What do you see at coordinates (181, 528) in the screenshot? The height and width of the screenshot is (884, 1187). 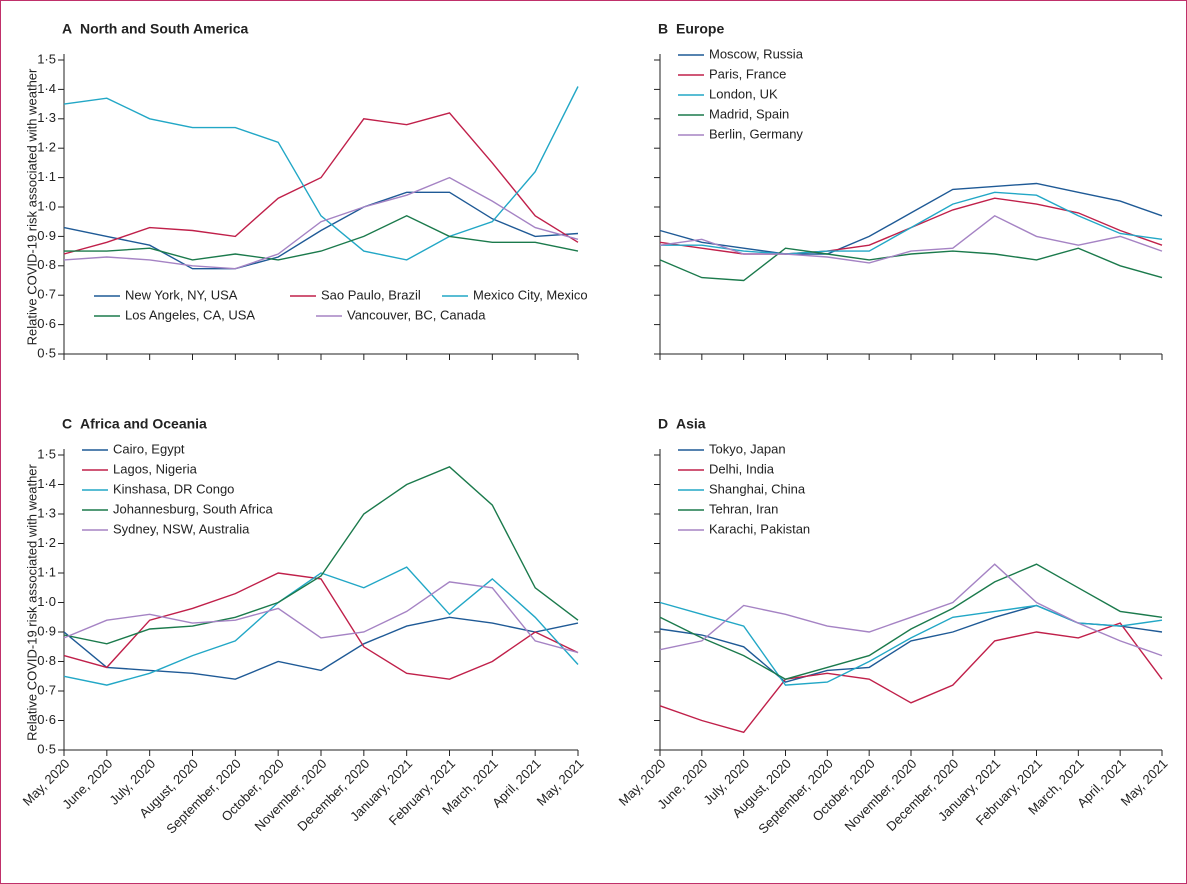 I see `legend-label: Sydney, NSW, Australia` at bounding box center [181, 528].